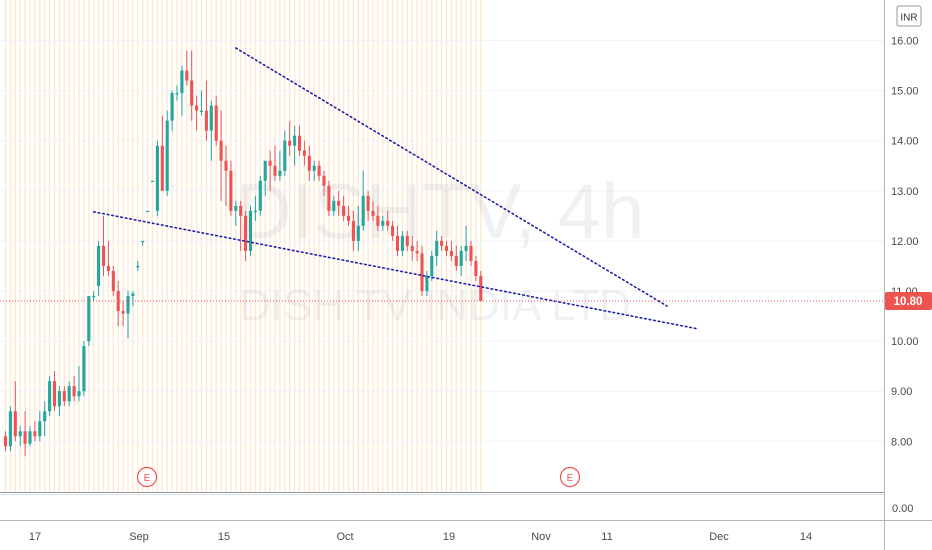 Image resolution: width=932 pixels, height=550 pixels. What do you see at coordinates (440, 248) in the screenshot?
I see `watermark: DISHTV, 4h DISH TV INDIA LTD` at bounding box center [440, 248].